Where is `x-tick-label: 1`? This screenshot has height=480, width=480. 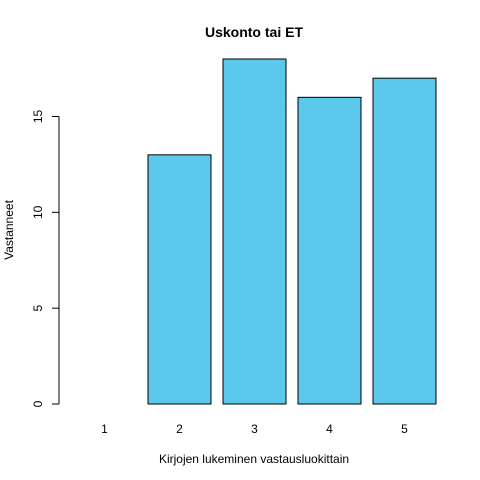 x-tick-label: 1 is located at coordinates (104, 429).